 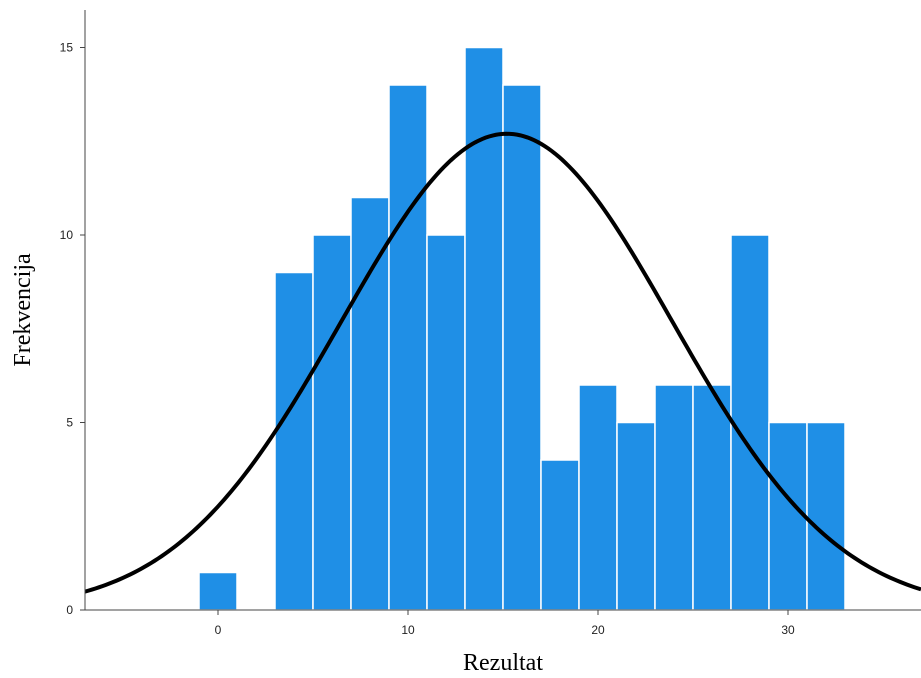 I want to click on y-tick-label: 15, so click(x=67, y=48).